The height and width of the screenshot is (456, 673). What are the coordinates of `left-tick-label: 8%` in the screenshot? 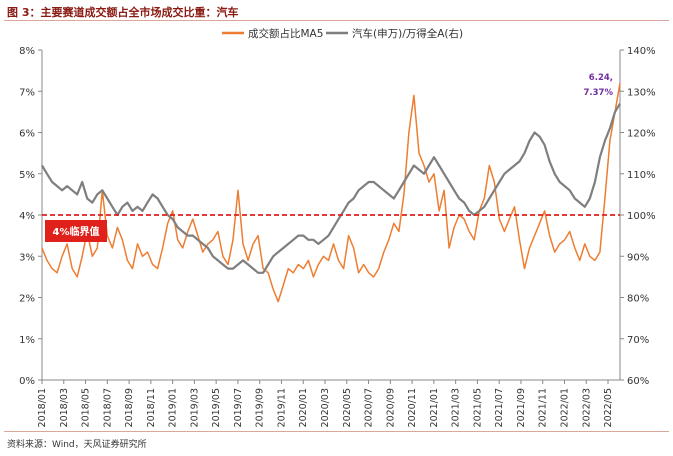 It's located at (27, 51).